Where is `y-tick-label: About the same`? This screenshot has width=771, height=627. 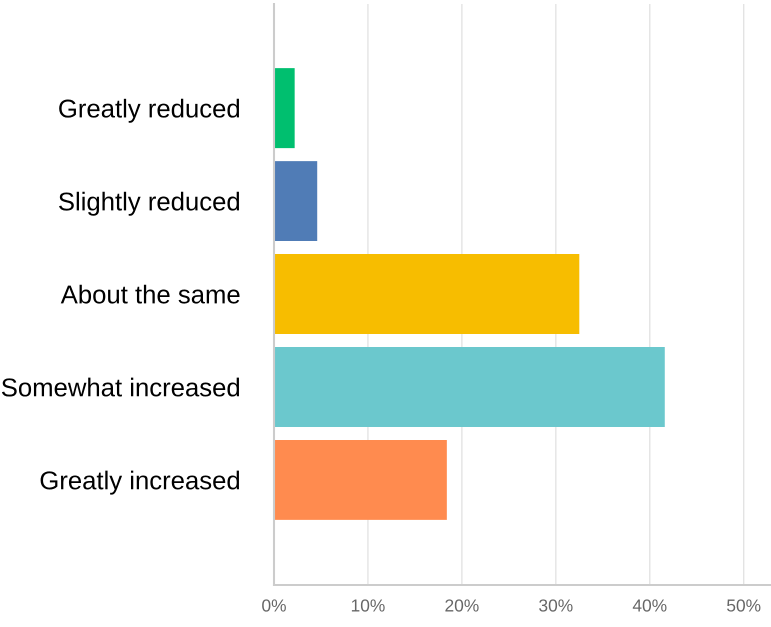
y-tick-label: About the same is located at coordinates (150, 294).